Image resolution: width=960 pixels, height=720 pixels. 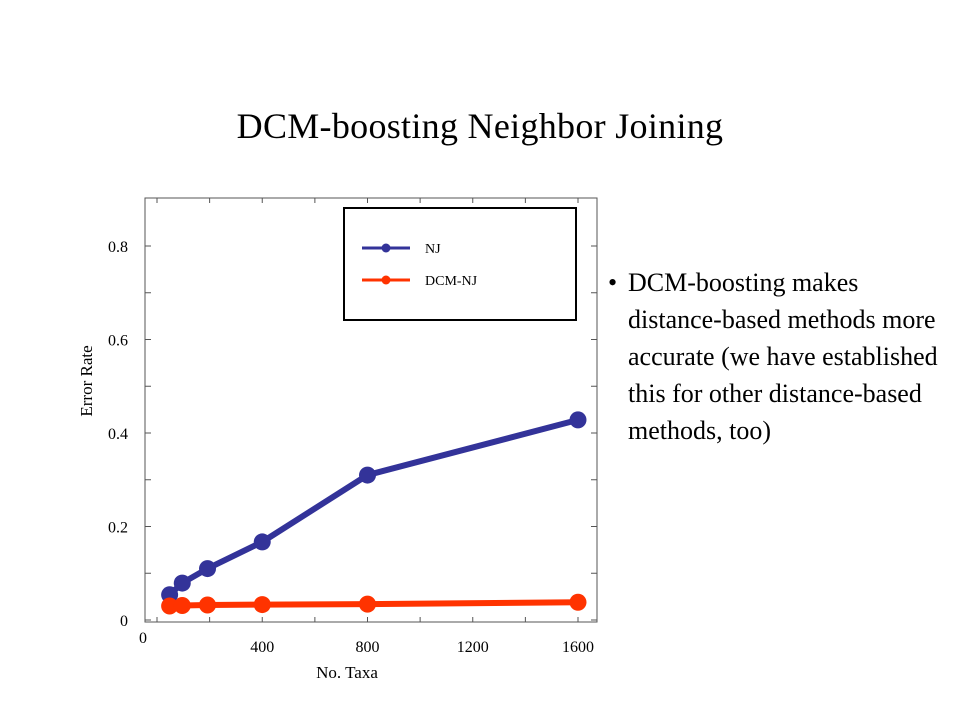 I want to click on y-axis-label: Error Rate, so click(x=86, y=380).